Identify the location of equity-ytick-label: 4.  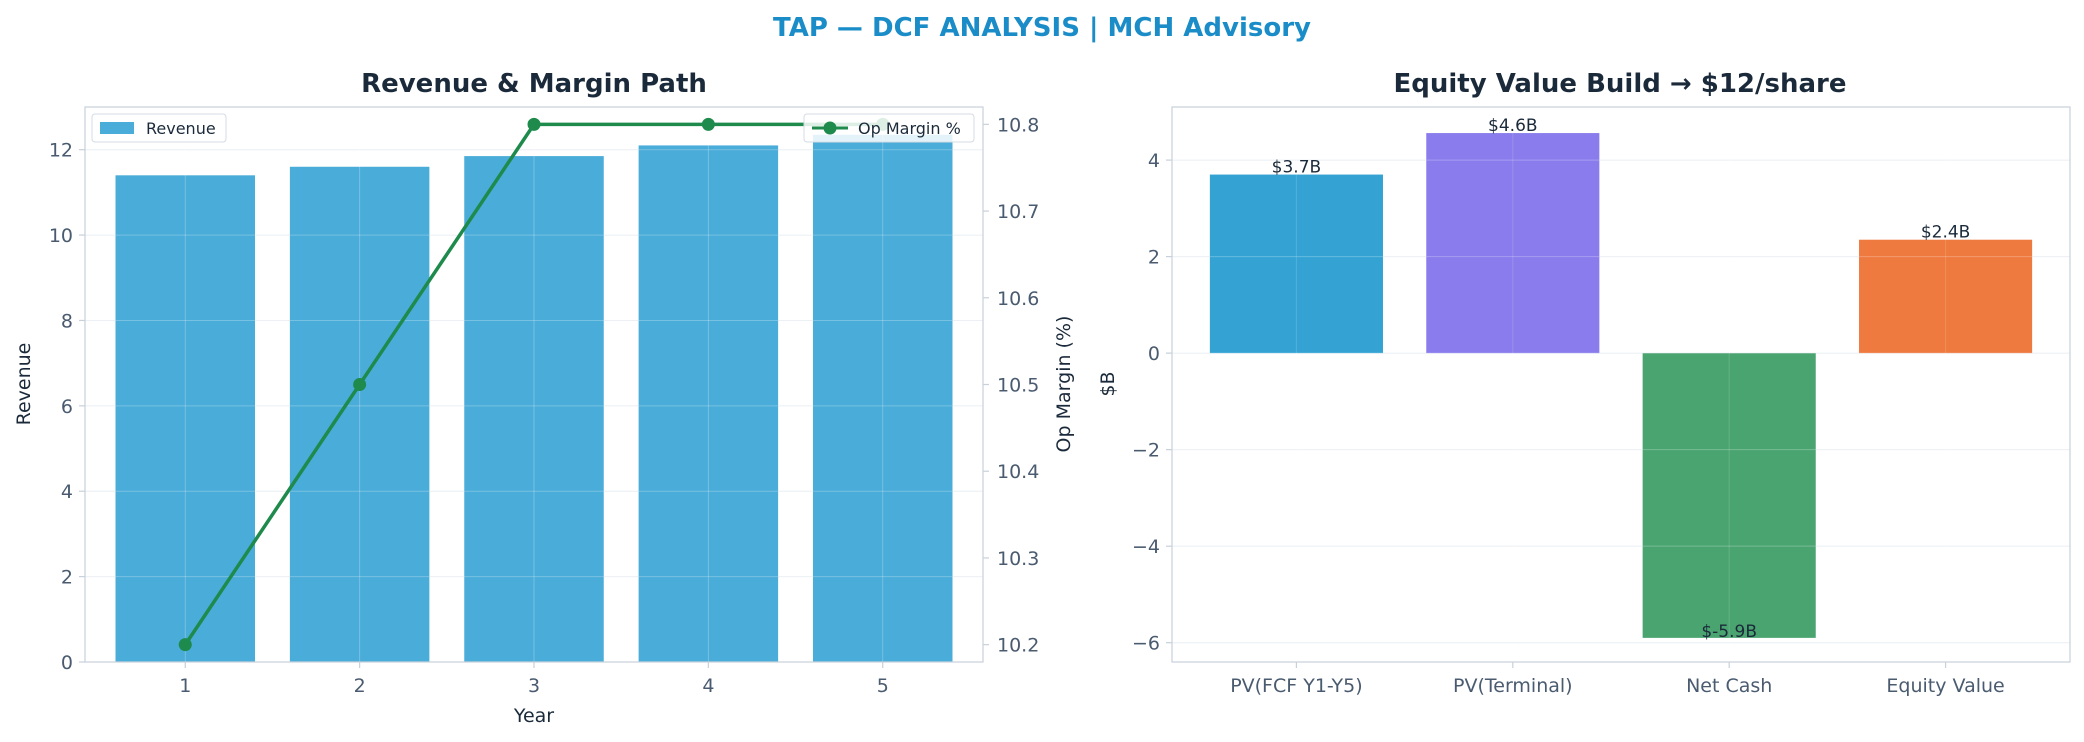
(1154, 161).